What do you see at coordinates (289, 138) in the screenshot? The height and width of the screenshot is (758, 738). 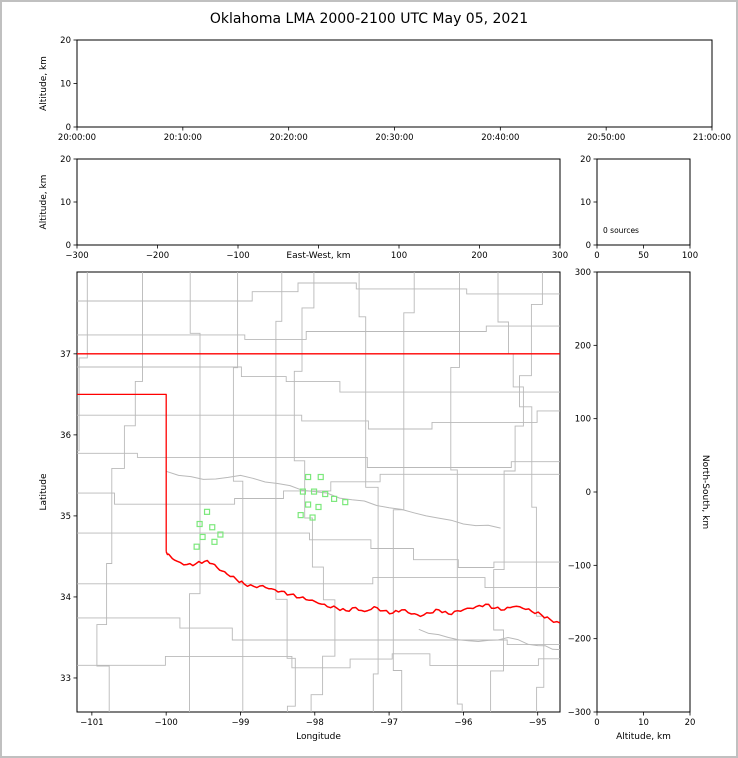 I see `tick-label: 20:20:00` at bounding box center [289, 138].